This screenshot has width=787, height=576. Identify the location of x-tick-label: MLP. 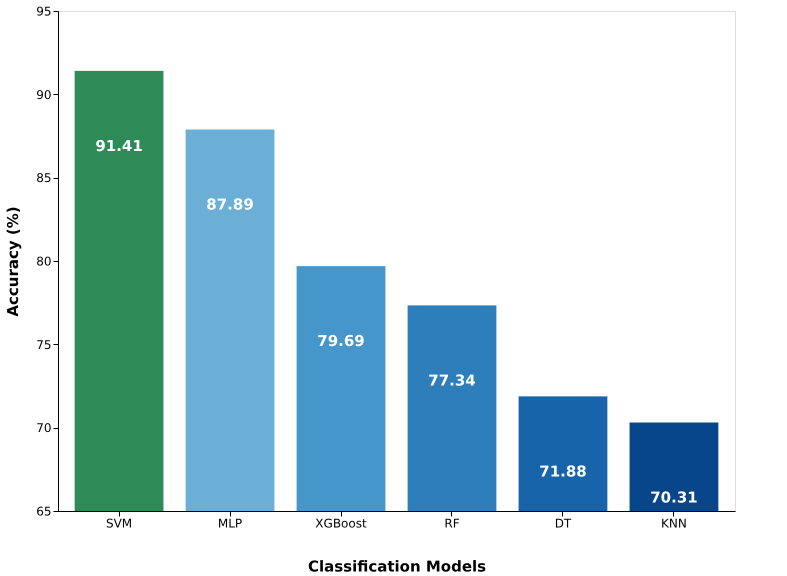
(230, 523).